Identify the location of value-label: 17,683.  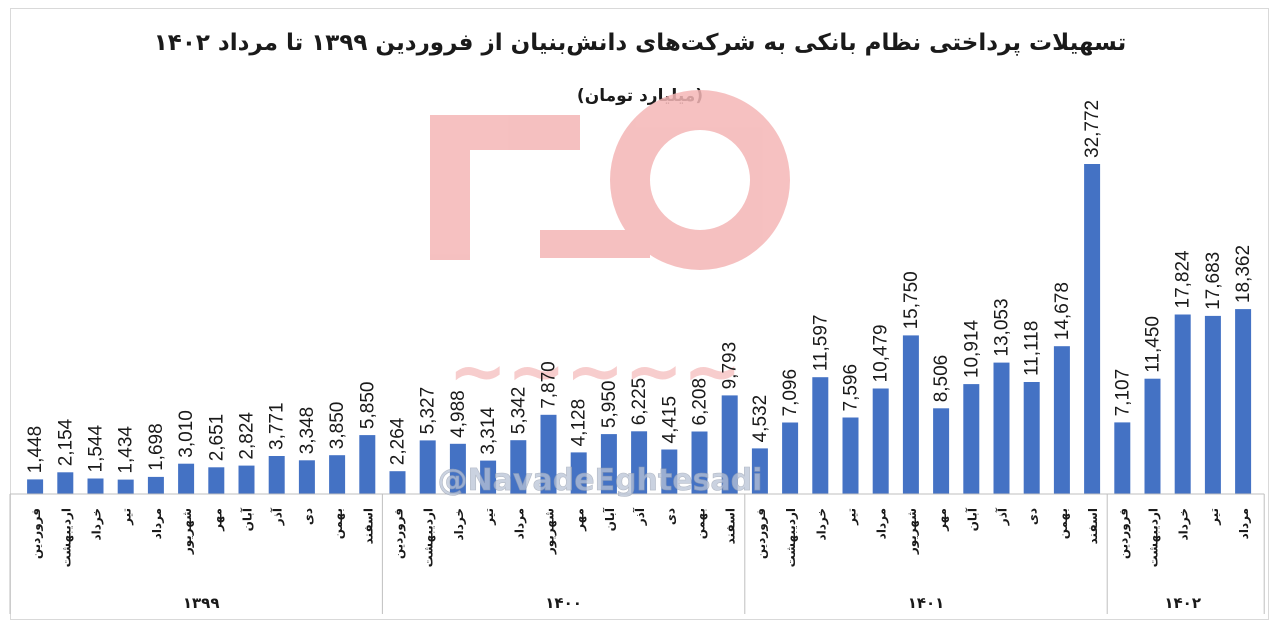
(1213, 281).